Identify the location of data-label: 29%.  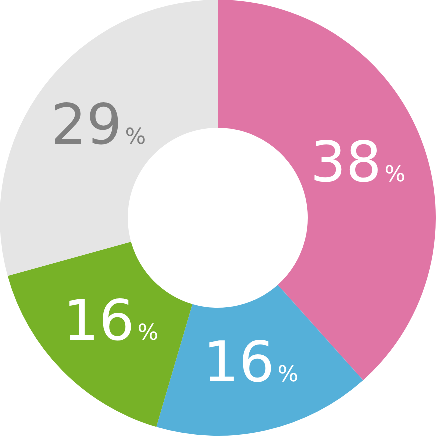
(98, 125).